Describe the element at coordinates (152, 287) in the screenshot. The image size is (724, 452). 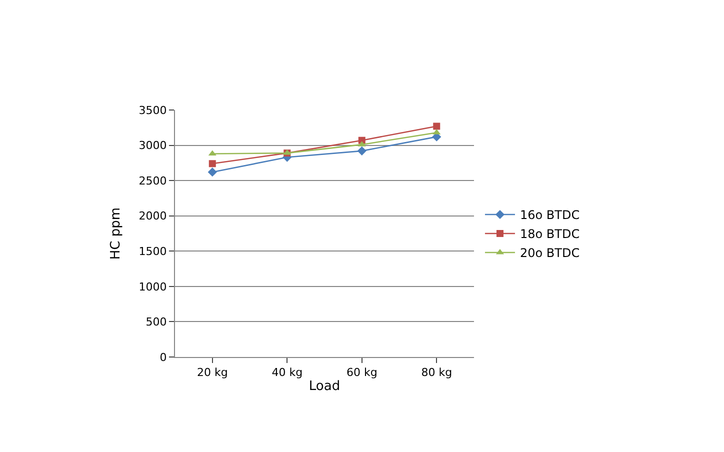
I see `y-tick-label: 1000` at that location.